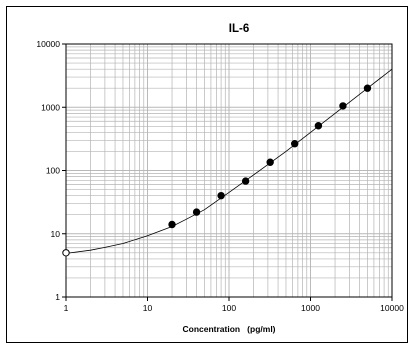 This screenshot has width=416, height=351. What do you see at coordinates (239, 29) in the screenshot?
I see `chart-title: IL-6` at bounding box center [239, 29].